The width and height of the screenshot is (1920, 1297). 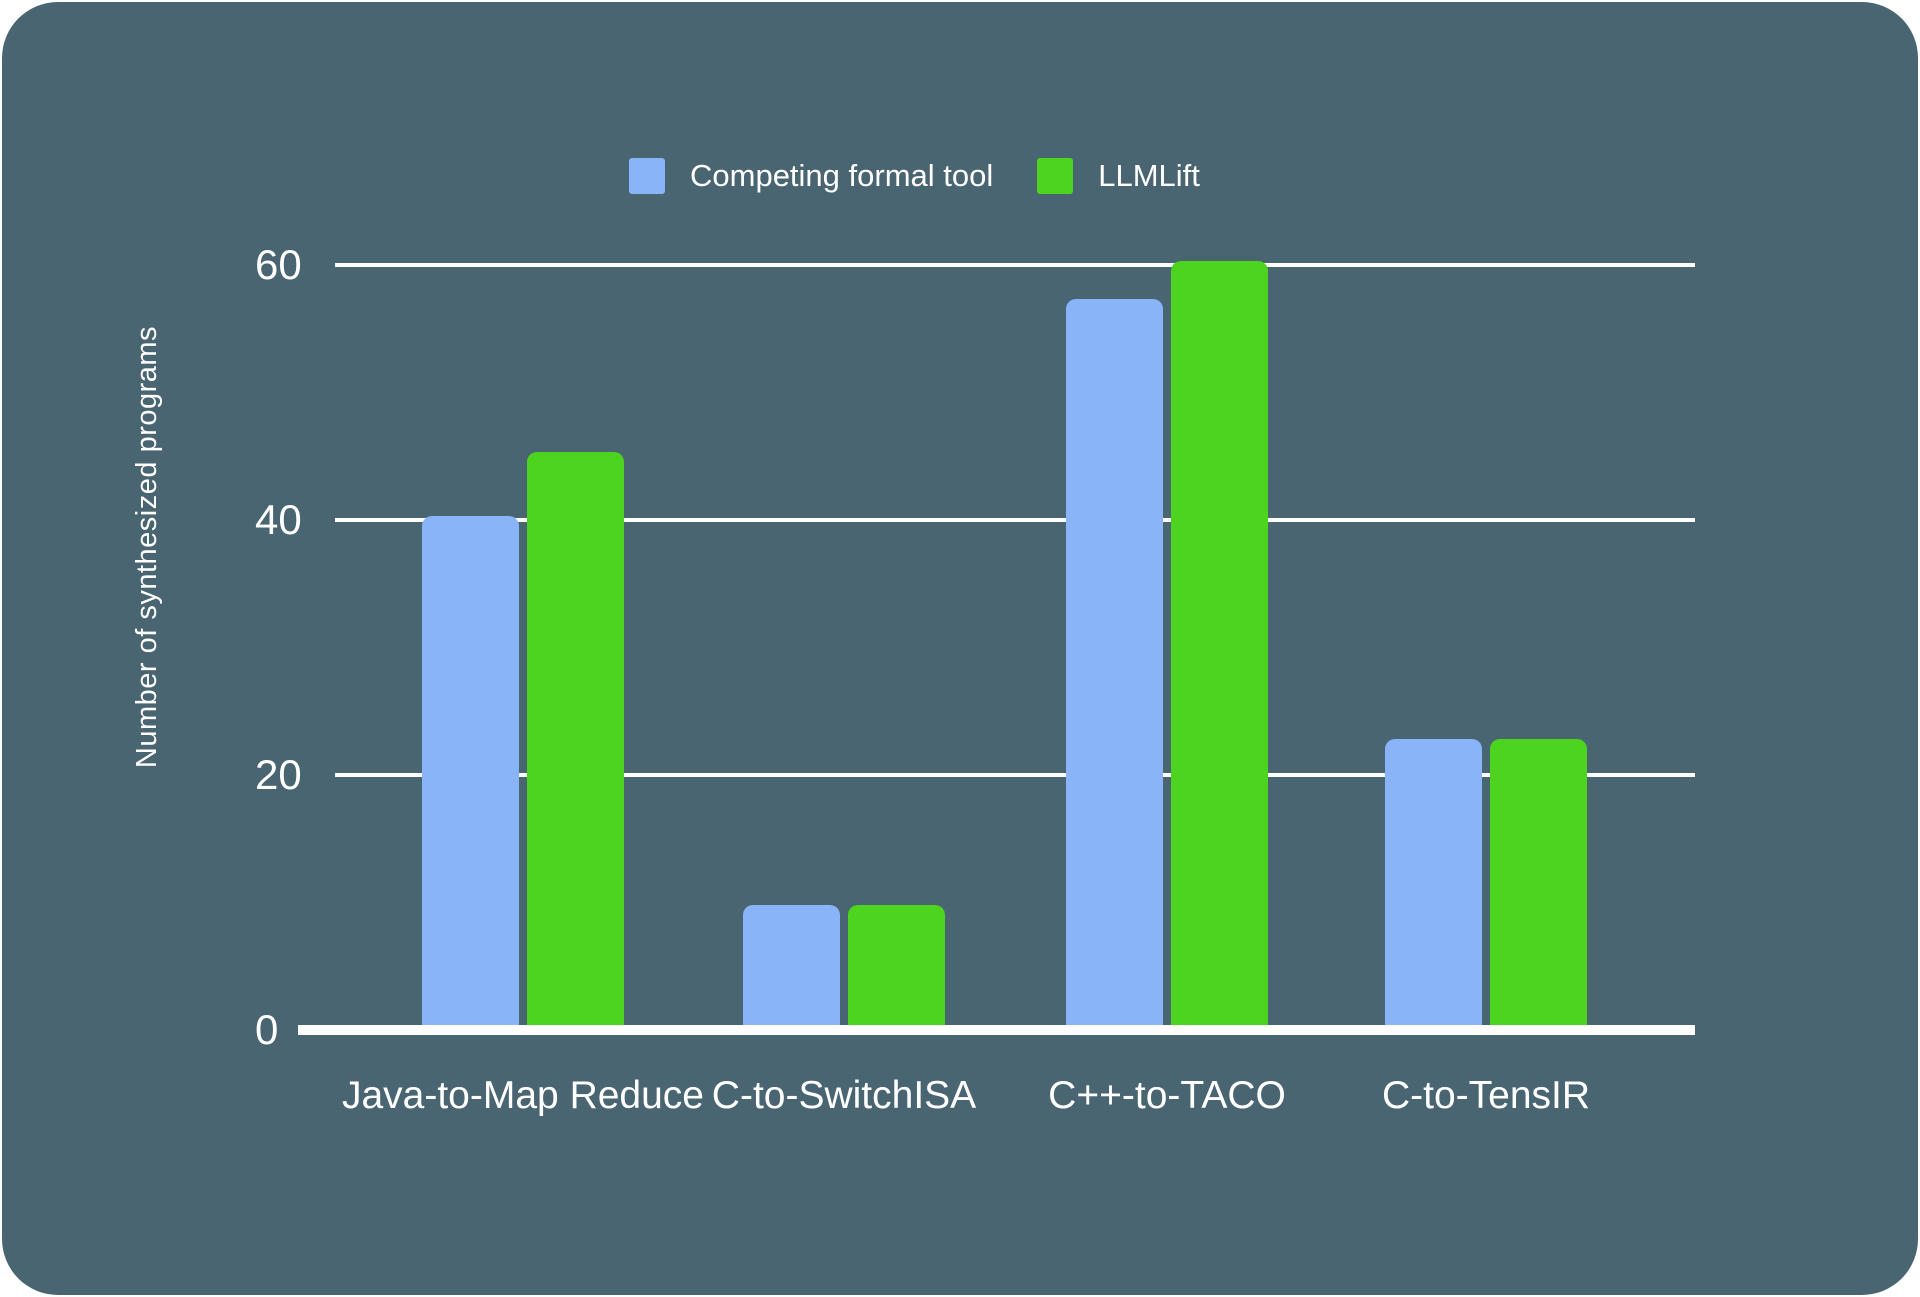 What do you see at coordinates (1486, 1095) in the screenshot?
I see `x-category-label-4: C-to-TensIR` at bounding box center [1486, 1095].